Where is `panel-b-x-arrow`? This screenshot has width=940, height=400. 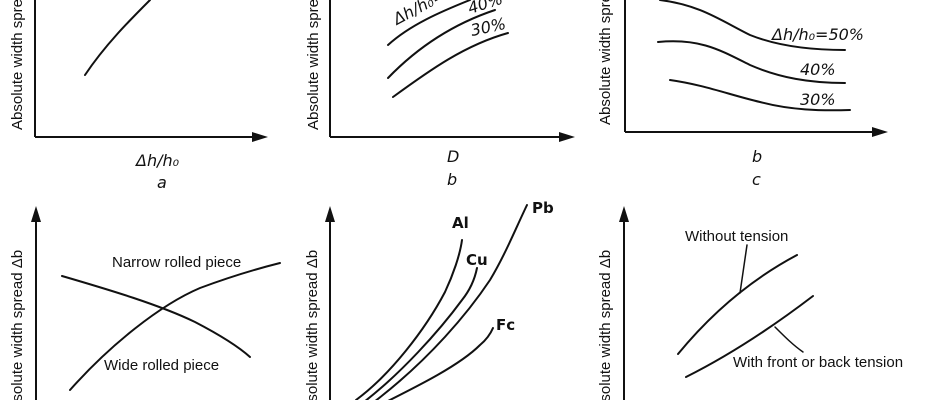 panel-b-x-arrow is located at coordinates (567, 137).